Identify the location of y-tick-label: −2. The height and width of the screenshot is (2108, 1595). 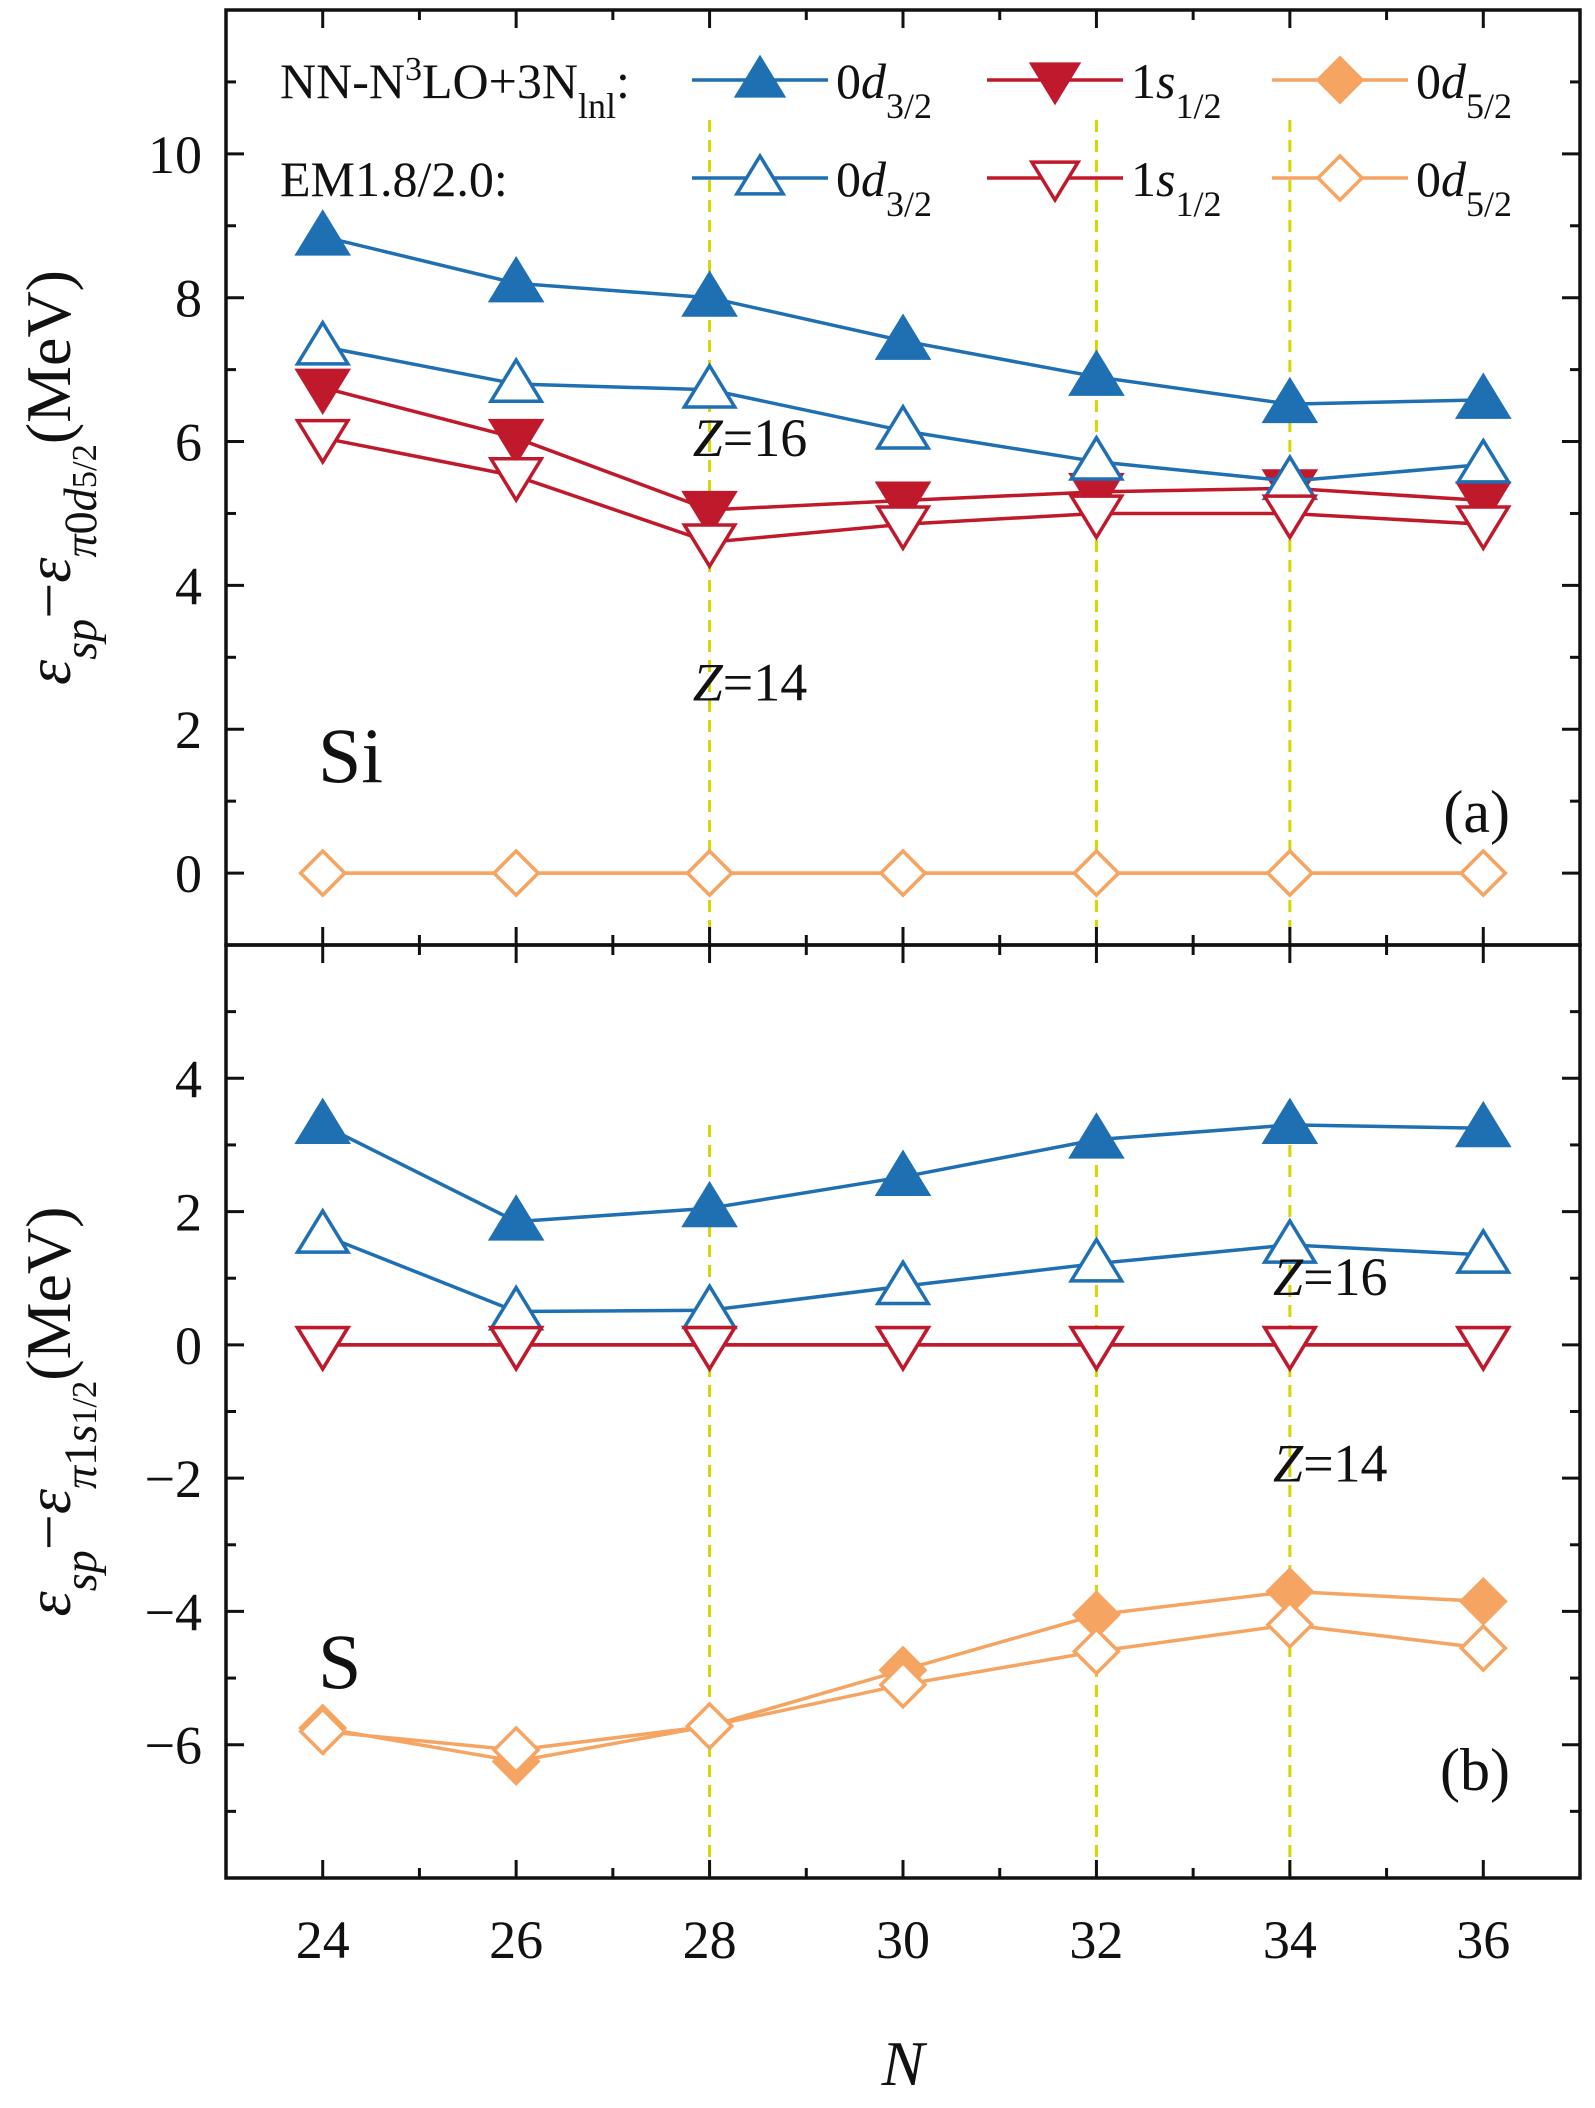
(173, 1479).